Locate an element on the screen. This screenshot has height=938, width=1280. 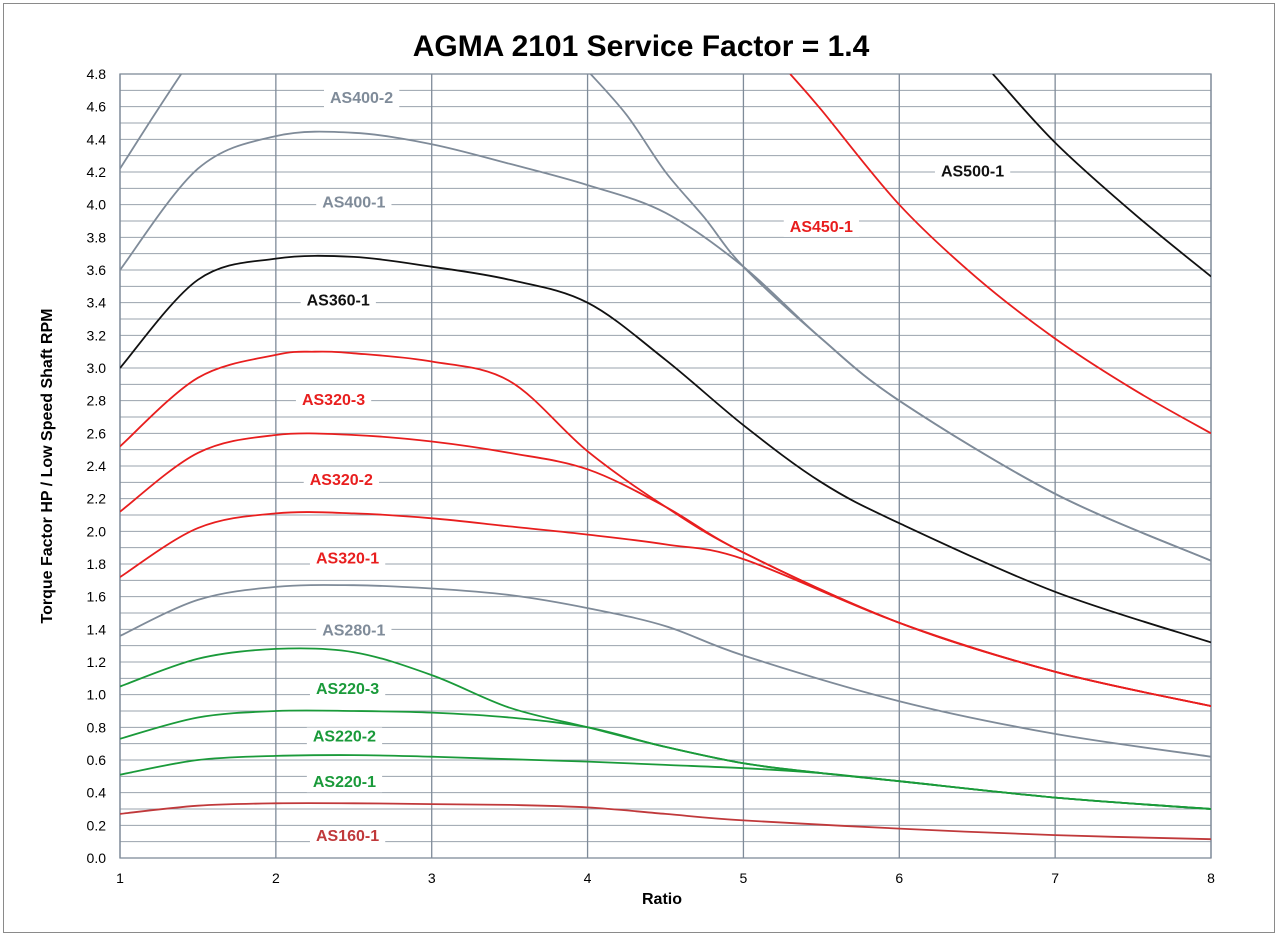
svg-text: AS160-1 is located at coordinates (347, 836).